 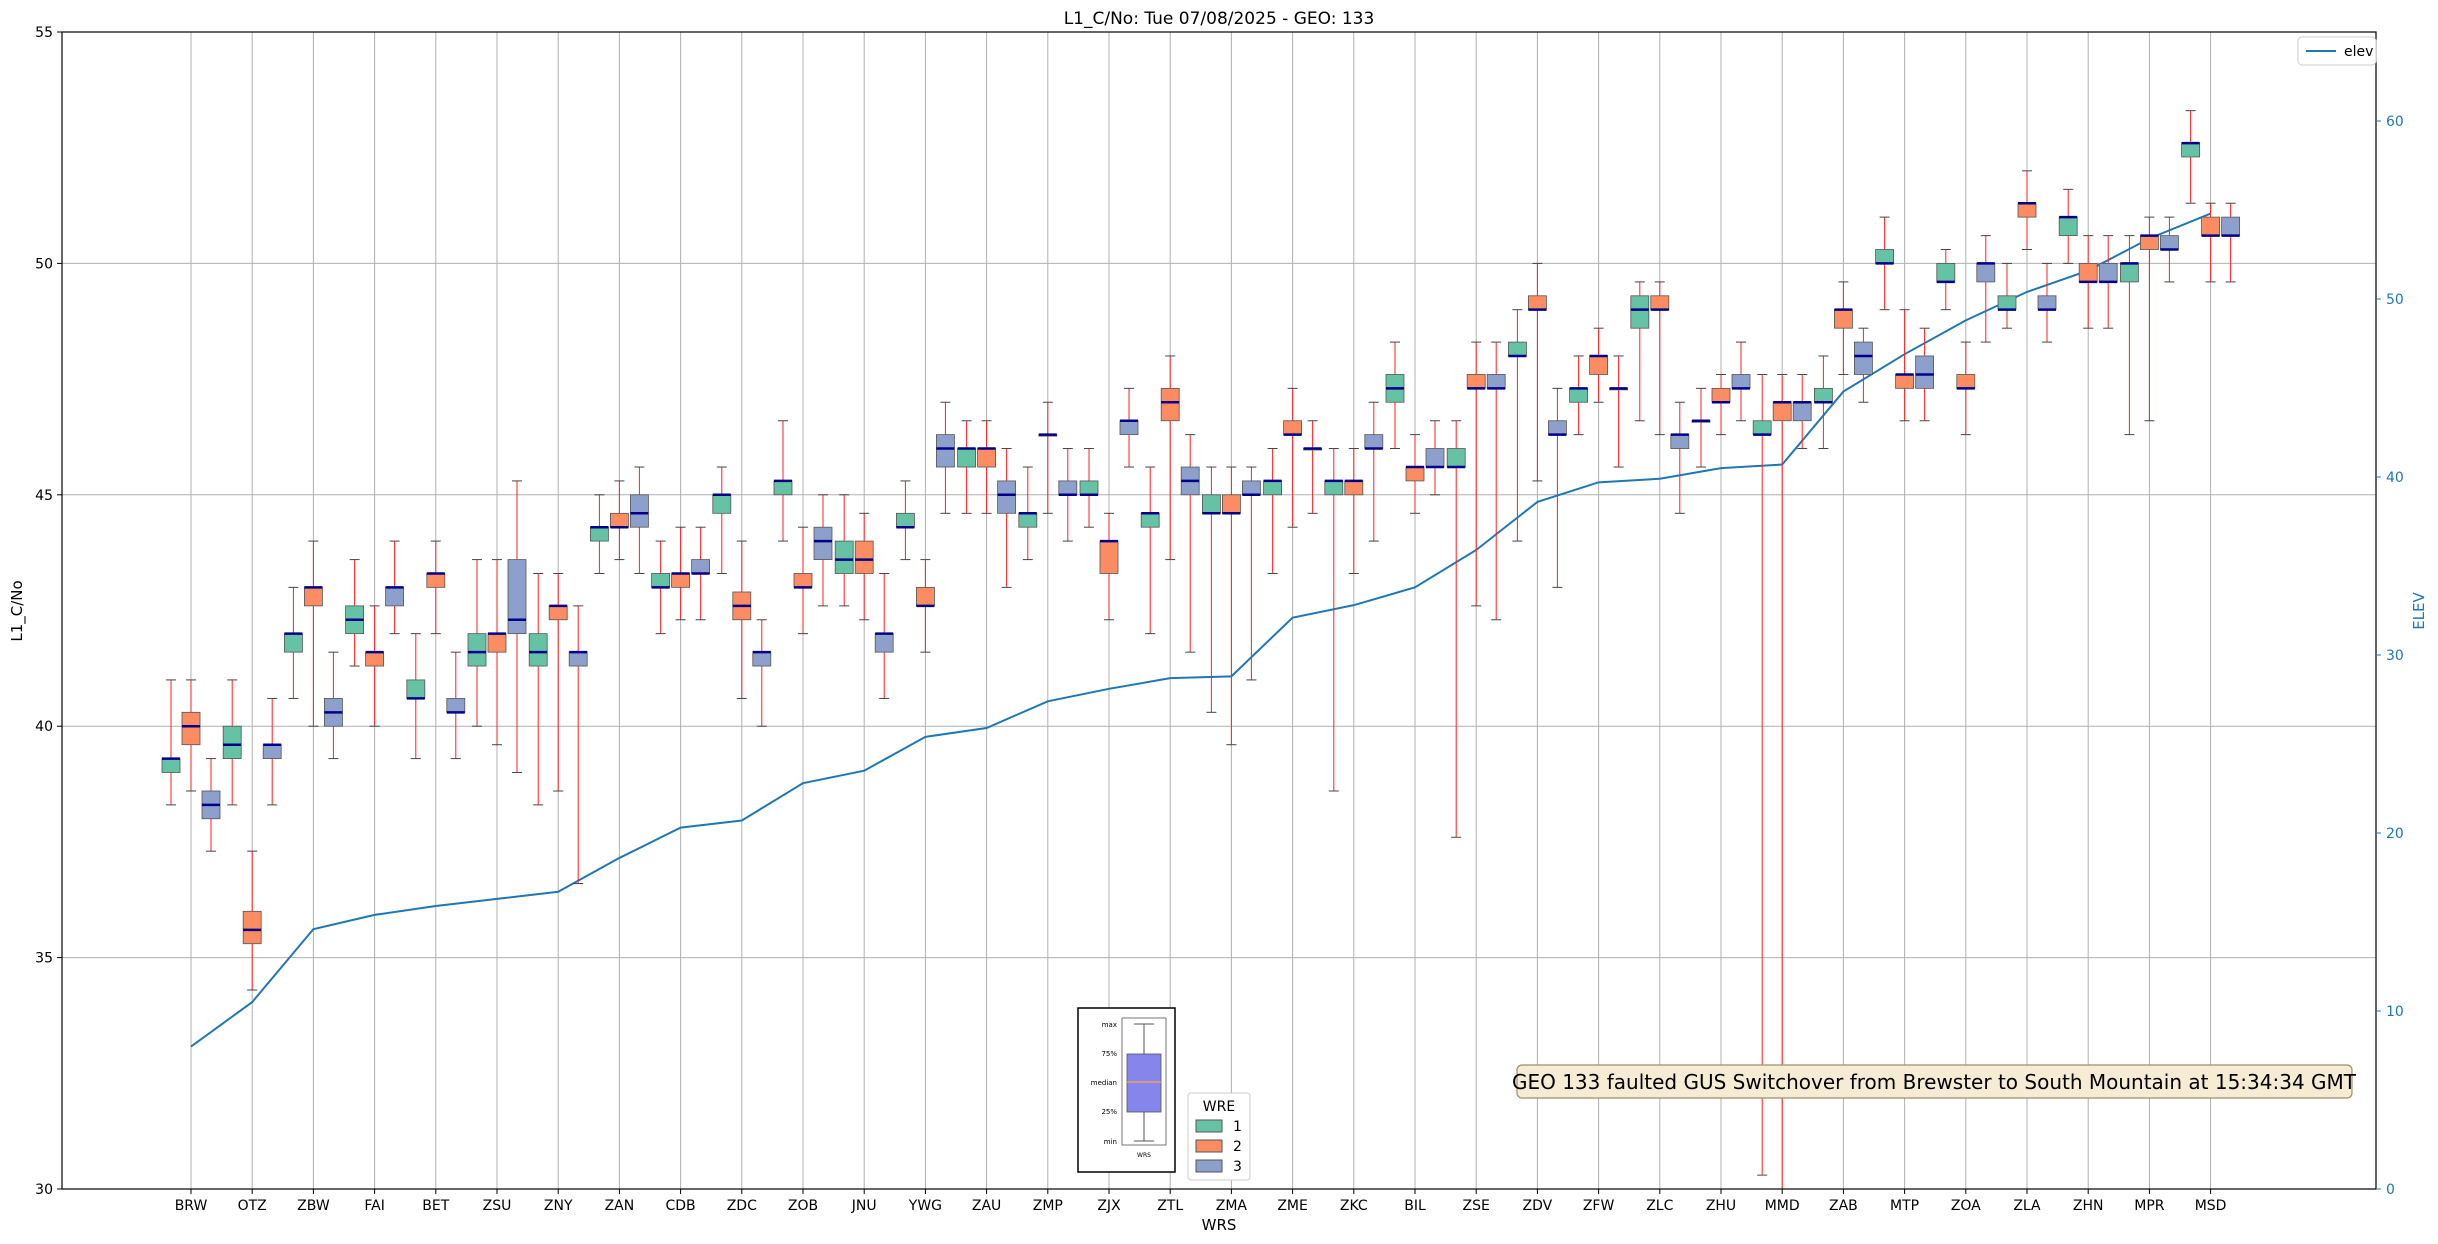 I want to click on wre-legend: WRE 1 2 3, so click(x=1219, y=1136).